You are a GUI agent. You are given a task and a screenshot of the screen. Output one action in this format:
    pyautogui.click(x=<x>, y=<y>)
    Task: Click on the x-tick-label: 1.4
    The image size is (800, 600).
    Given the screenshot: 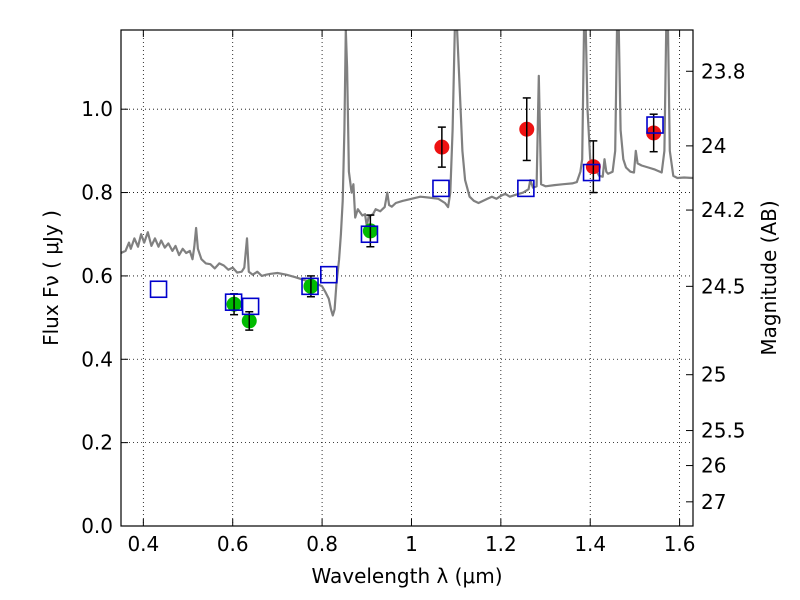 What is the action you would take?
    pyautogui.click(x=590, y=544)
    